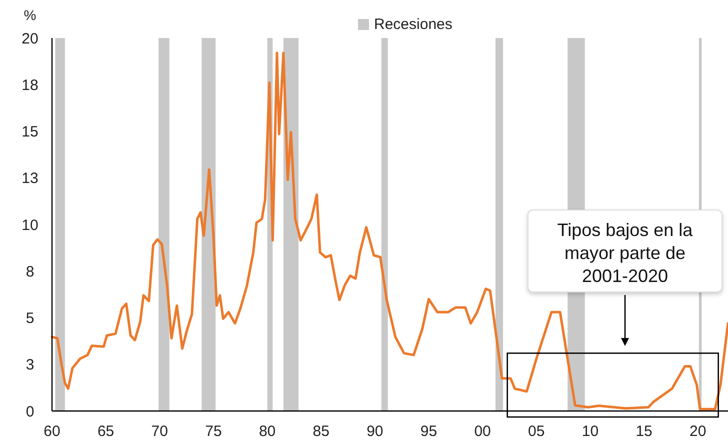 This screenshot has height=442, width=728. Describe the element at coordinates (30, 85) in the screenshot. I see `y-tick-label: 18` at that location.